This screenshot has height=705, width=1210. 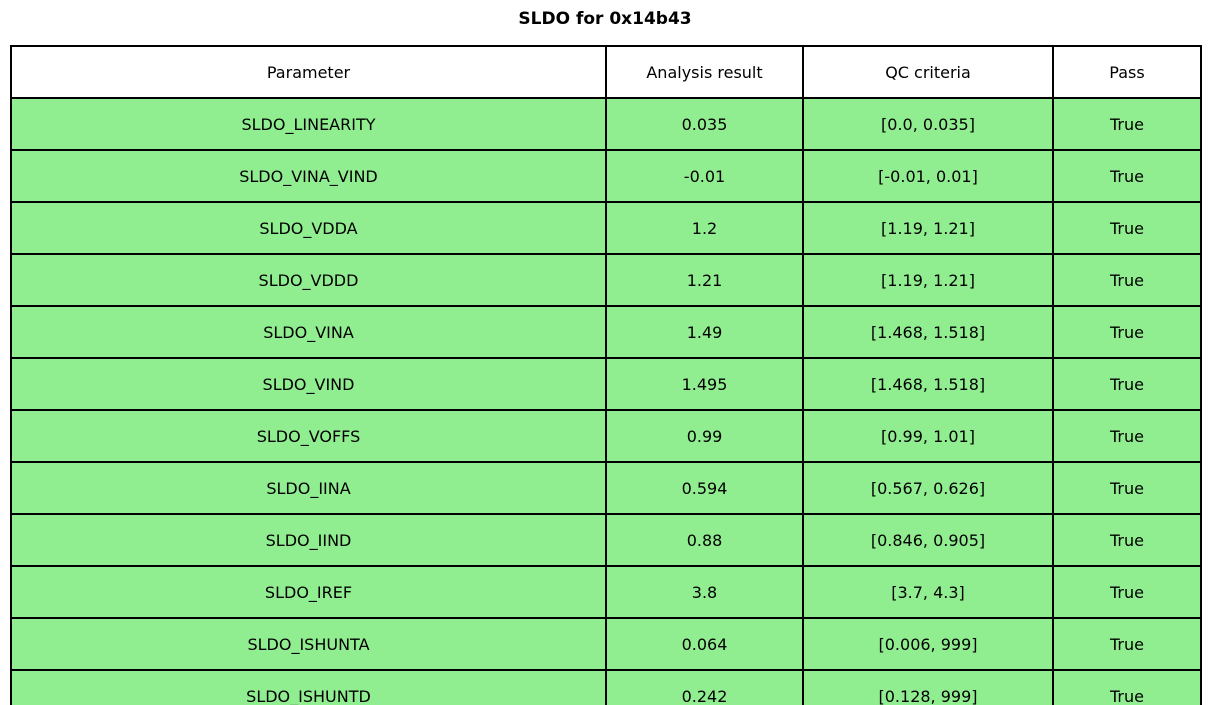 I want to click on parameter-cell: SLDO_IREF, so click(x=308, y=592).